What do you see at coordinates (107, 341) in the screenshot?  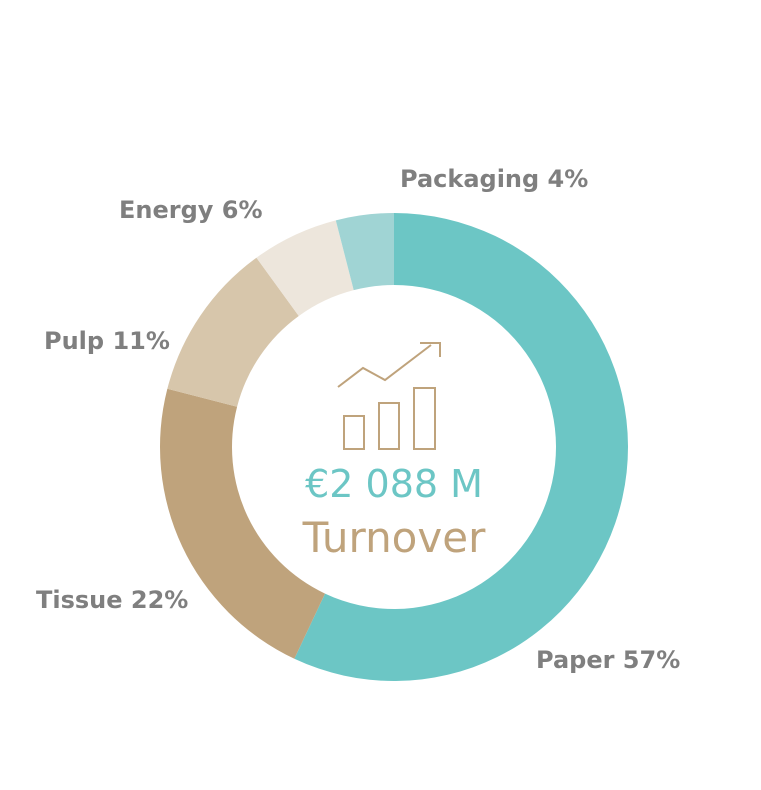 I see `label-pulp: Pulp 11%` at bounding box center [107, 341].